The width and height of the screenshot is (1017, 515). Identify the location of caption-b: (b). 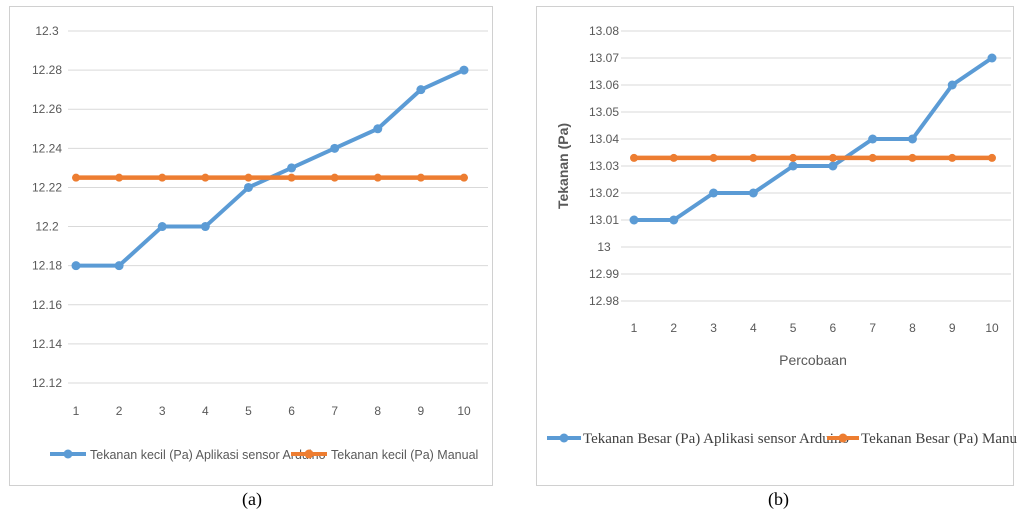
(778, 499).